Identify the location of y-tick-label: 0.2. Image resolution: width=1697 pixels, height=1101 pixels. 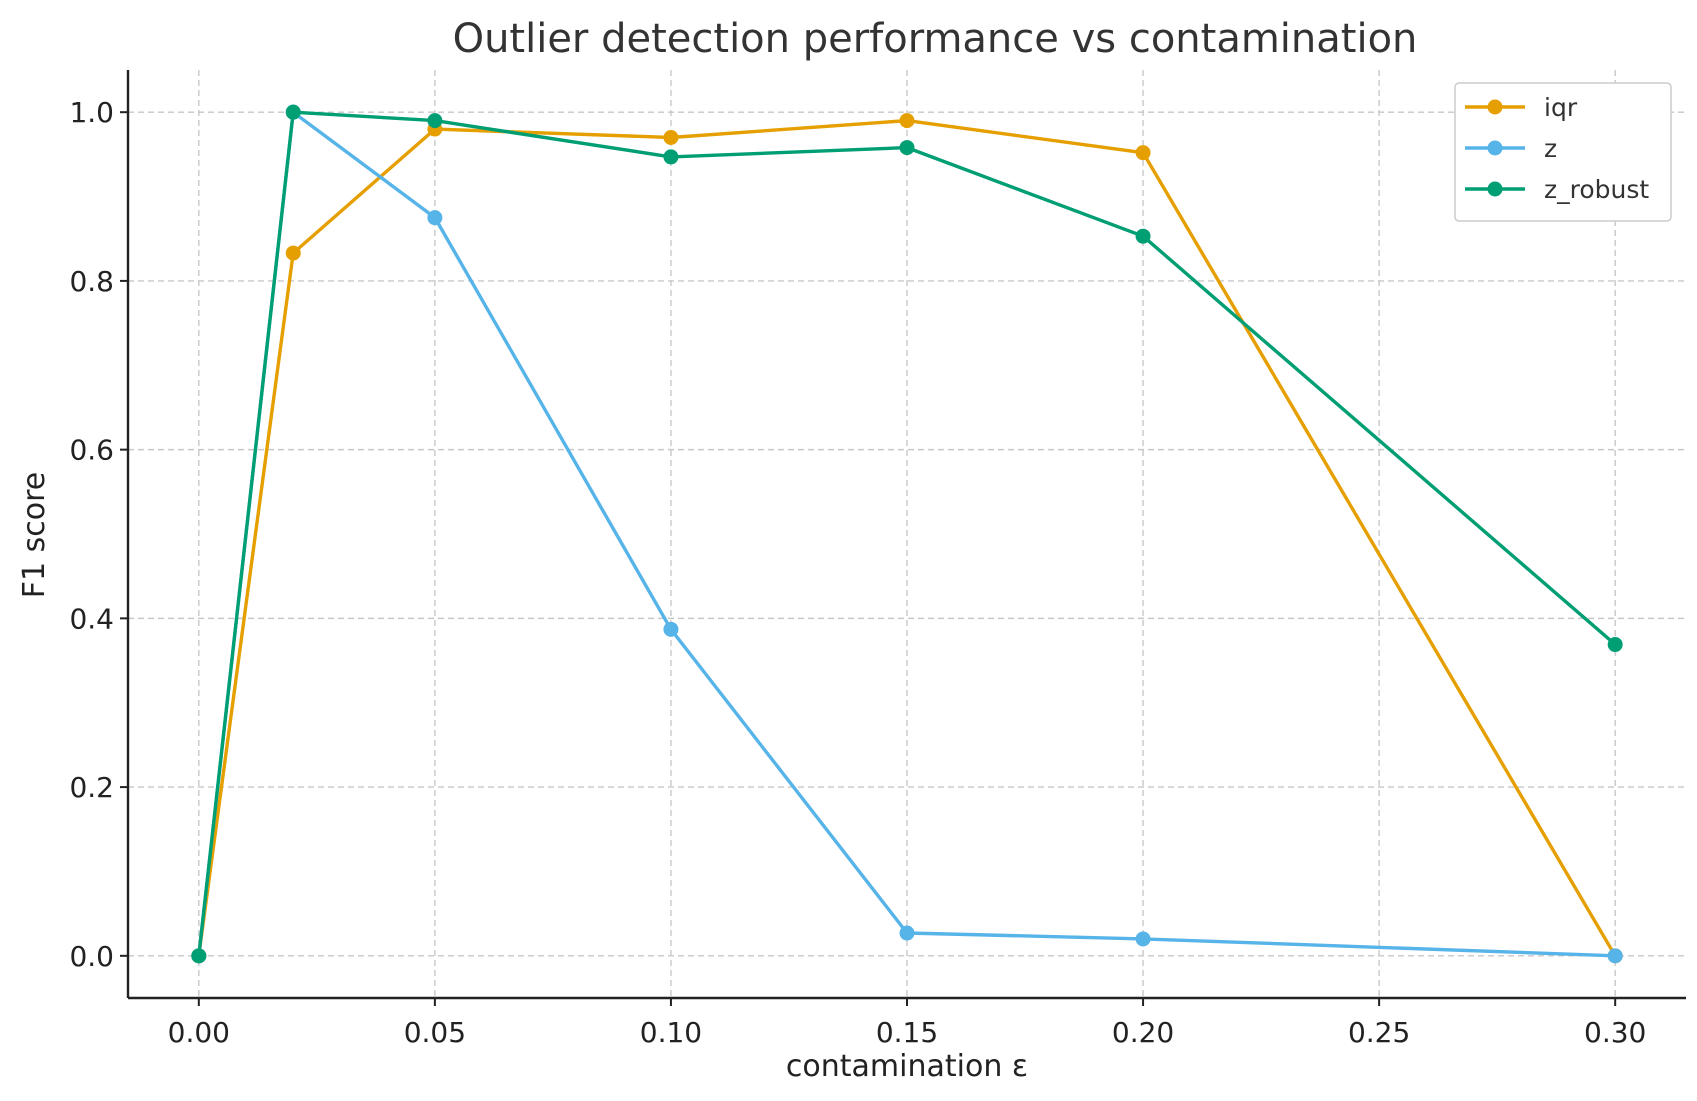
(91, 787).